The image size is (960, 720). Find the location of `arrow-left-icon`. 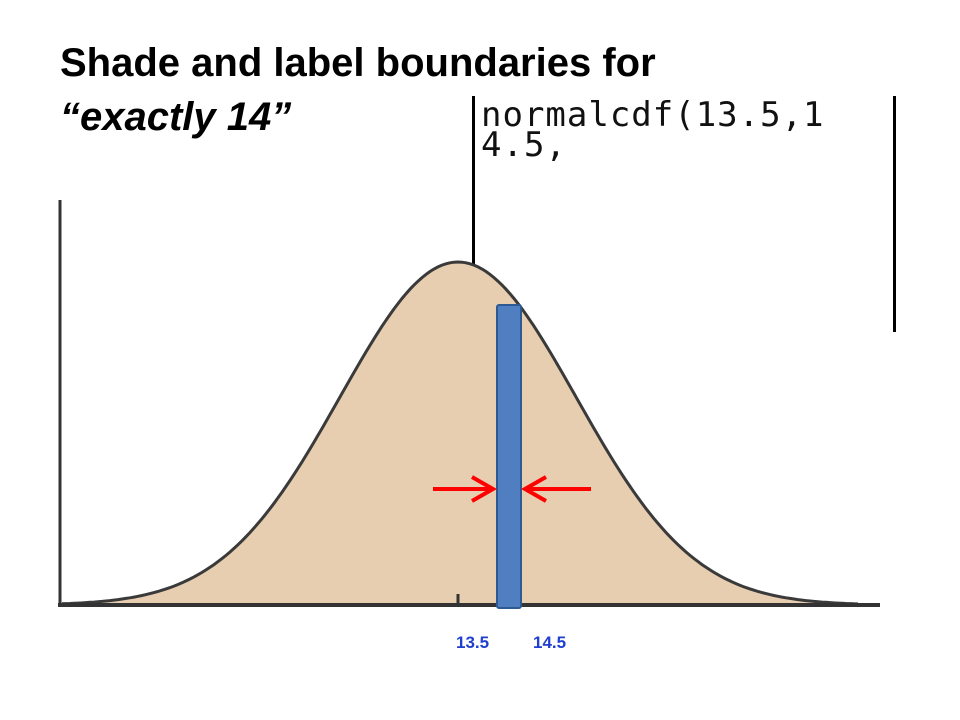

arrow-left-icon is located at coordinates (555, 489).